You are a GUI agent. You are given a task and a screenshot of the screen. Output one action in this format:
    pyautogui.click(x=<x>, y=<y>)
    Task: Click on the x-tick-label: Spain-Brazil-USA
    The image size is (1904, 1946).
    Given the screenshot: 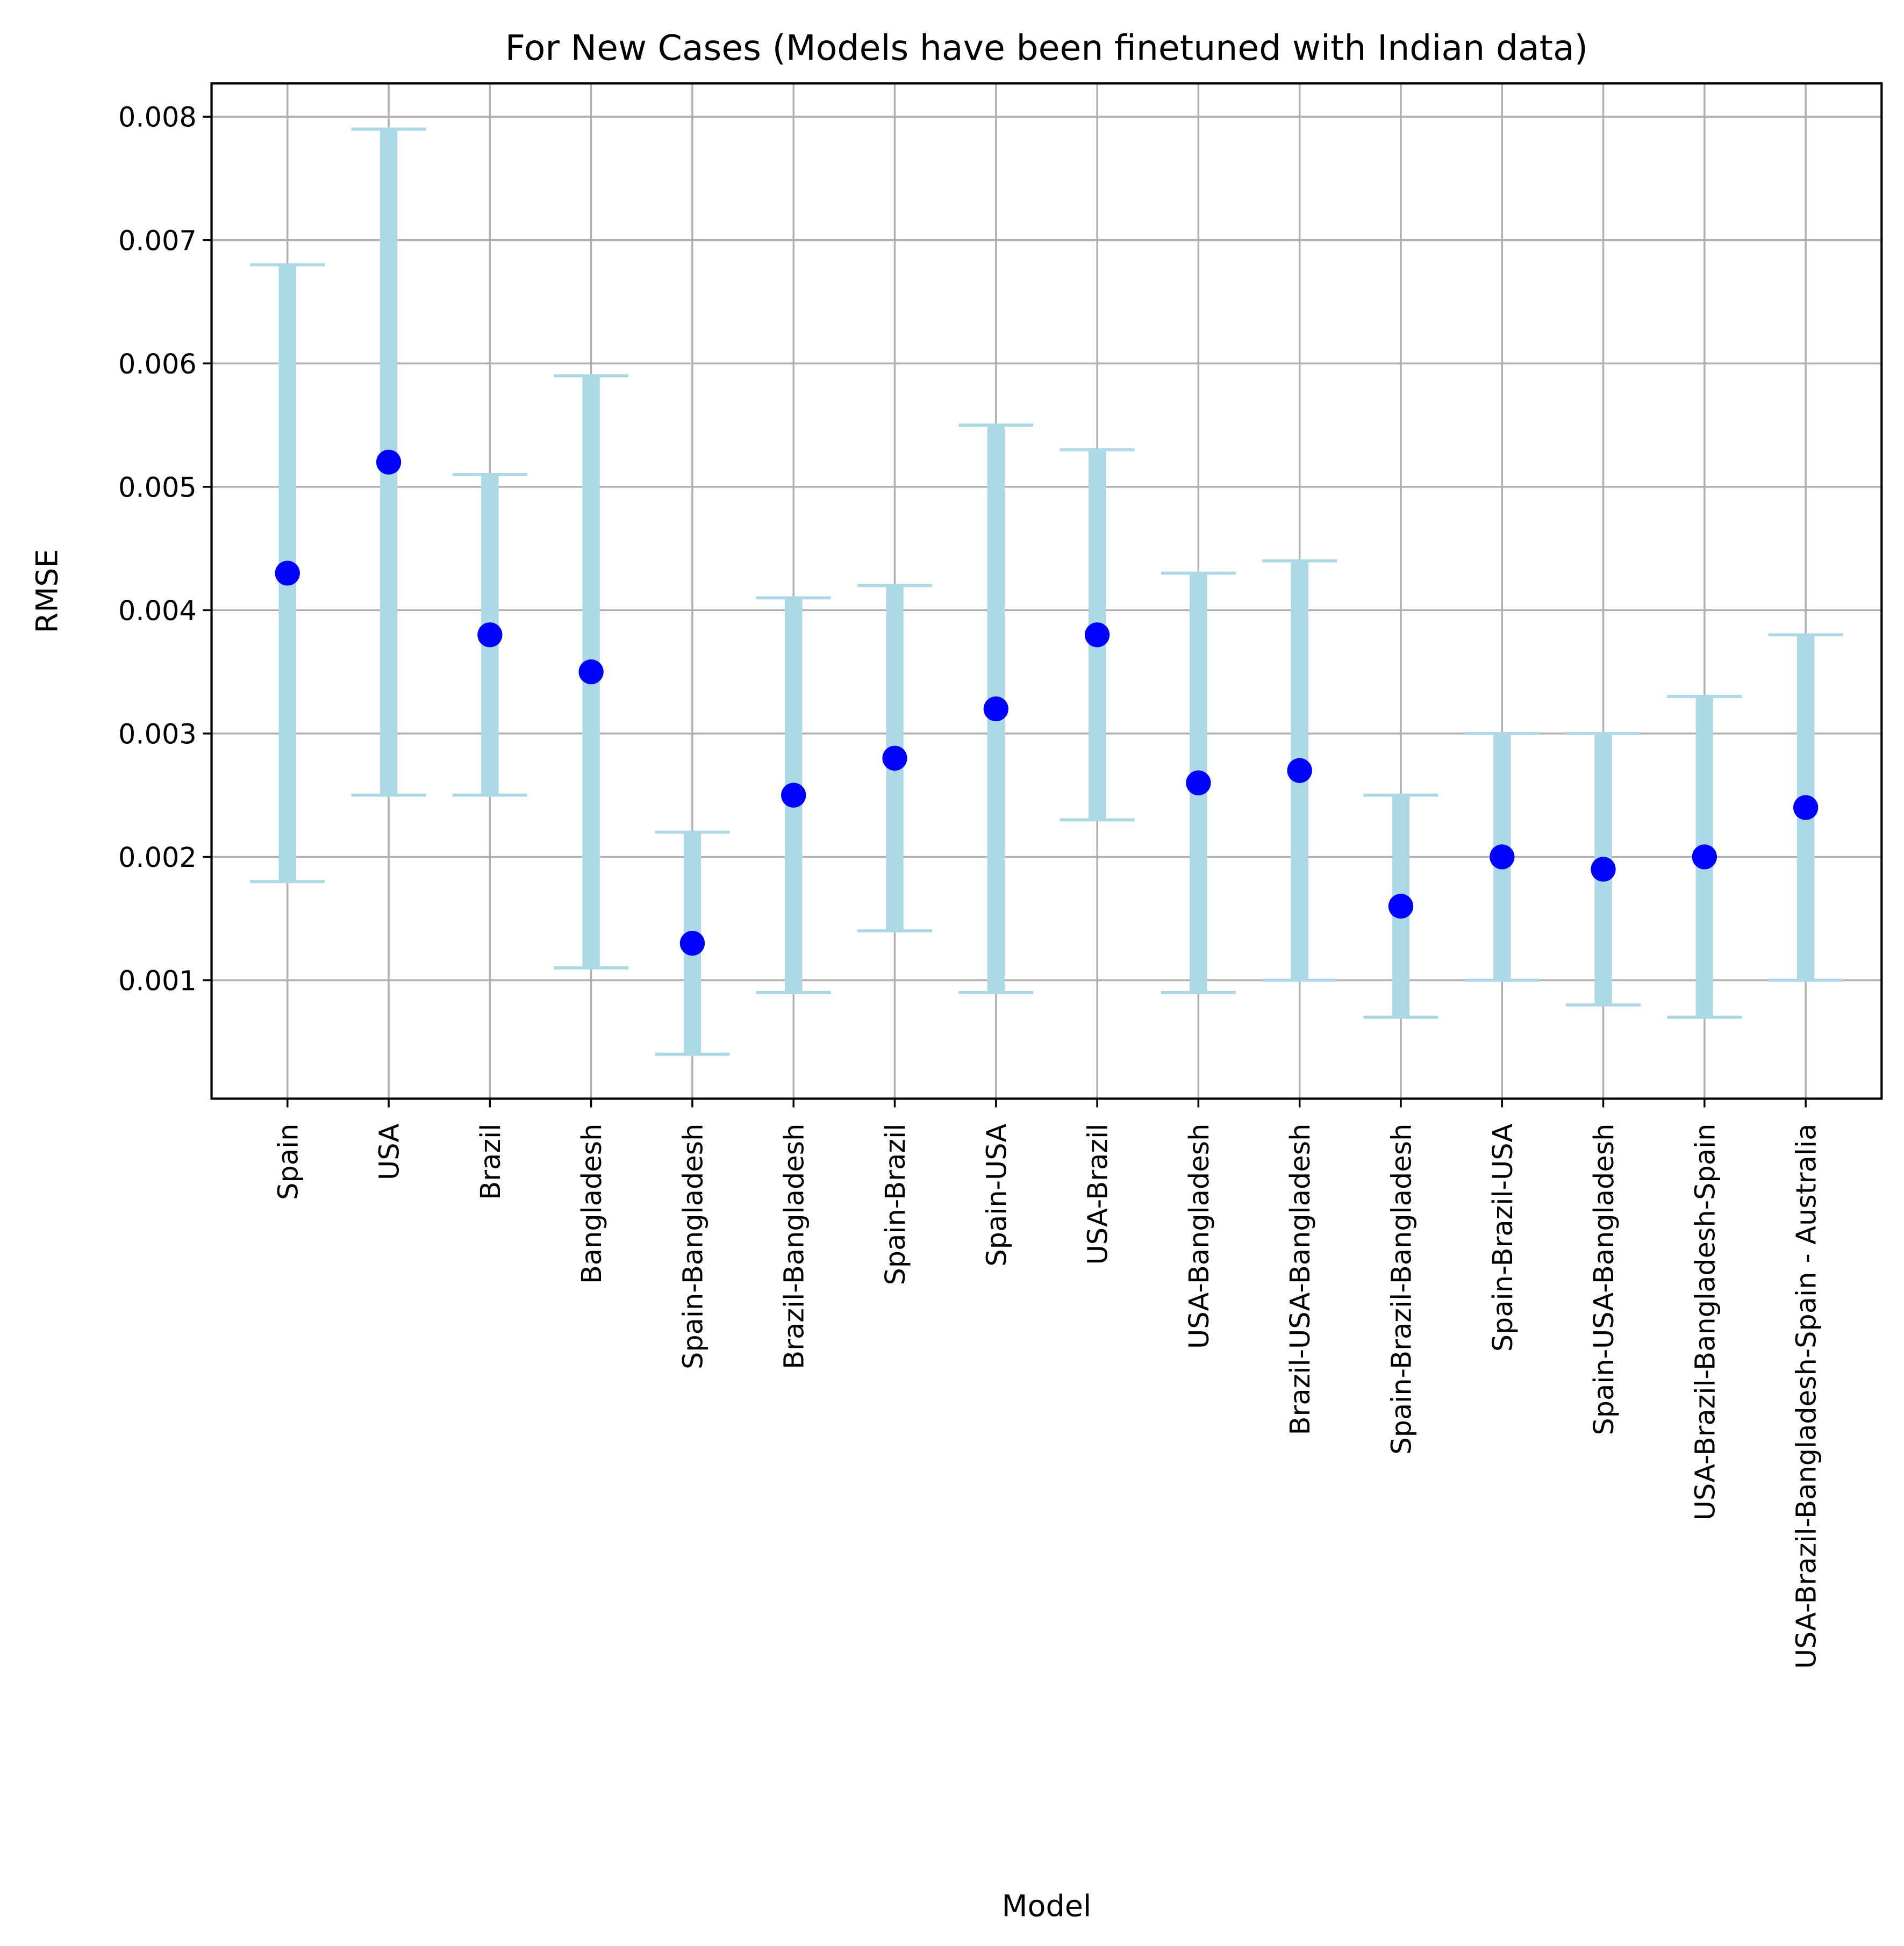 What is the action you would take?
    pyautogui.click(x=1503, y=1238)
    